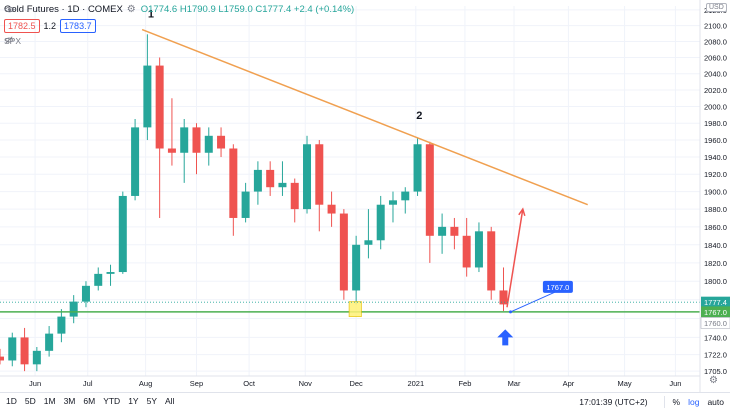 This screenshot has height=411, width=730. I want to click on projection-arrow-line, so click(515, 258).